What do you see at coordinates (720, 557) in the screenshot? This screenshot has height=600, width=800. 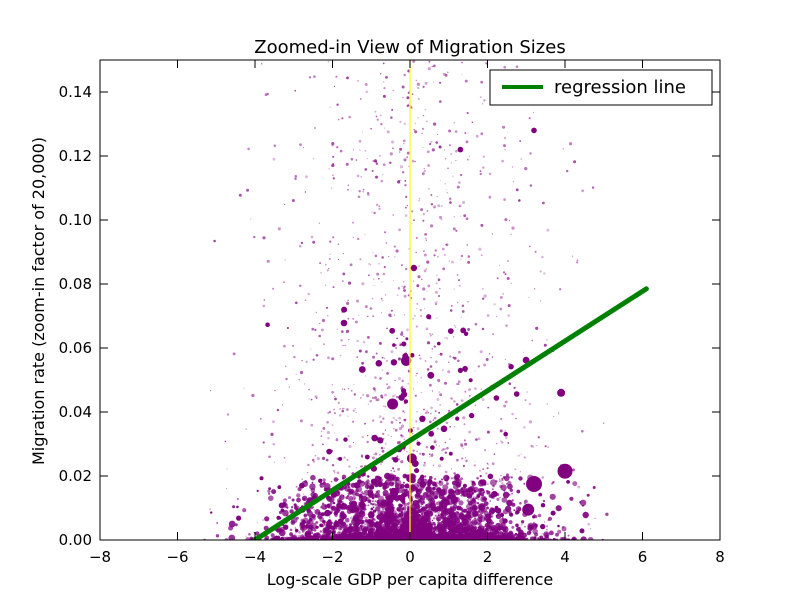 I see `x-tick-label: 8` at bounding box center [720, 557].